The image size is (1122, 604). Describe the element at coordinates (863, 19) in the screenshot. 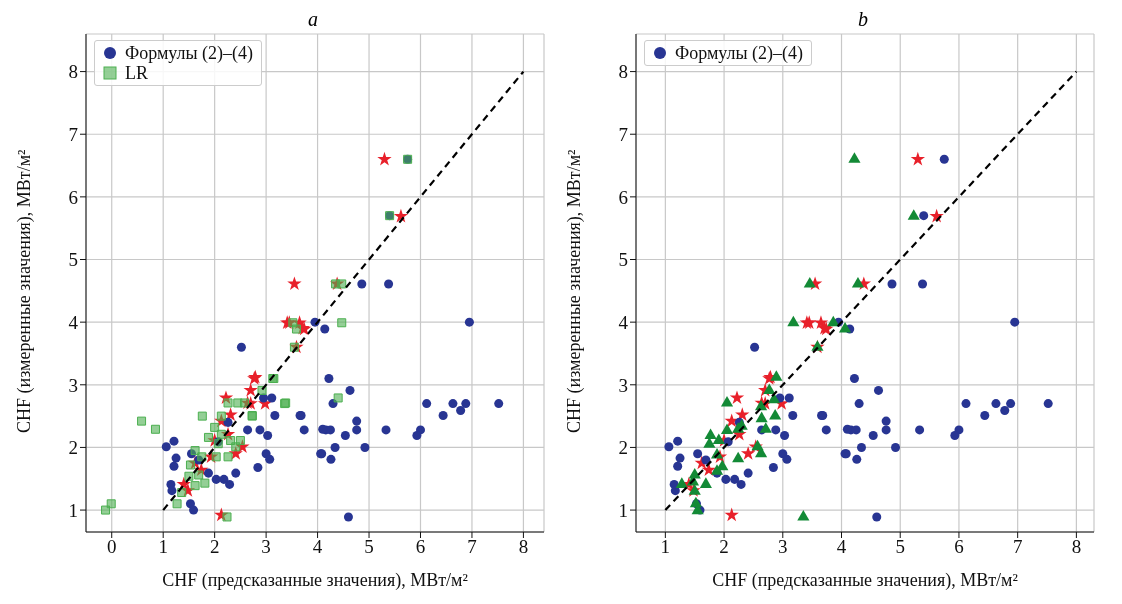

I see `chart-title: b` at that location.